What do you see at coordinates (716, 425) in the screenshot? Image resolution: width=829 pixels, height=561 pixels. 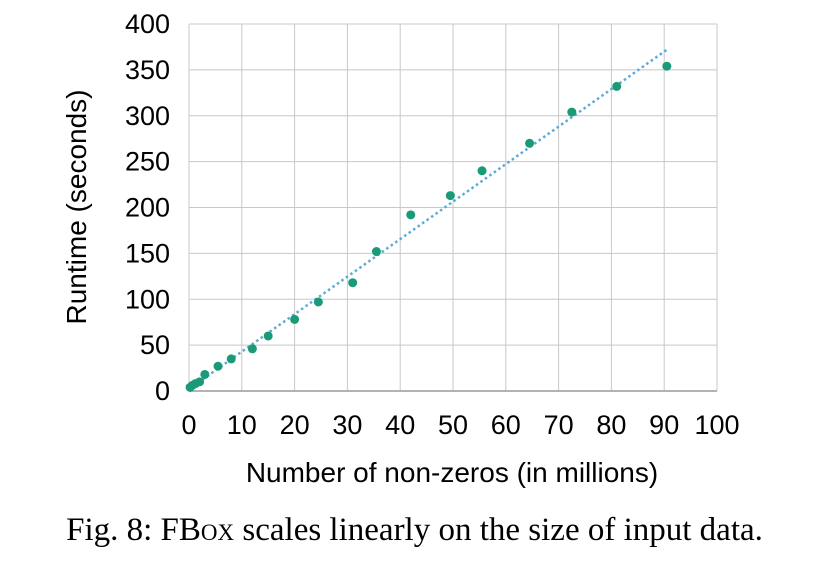 I see `x-tick-label: 100` at bounding box center [716, 425].